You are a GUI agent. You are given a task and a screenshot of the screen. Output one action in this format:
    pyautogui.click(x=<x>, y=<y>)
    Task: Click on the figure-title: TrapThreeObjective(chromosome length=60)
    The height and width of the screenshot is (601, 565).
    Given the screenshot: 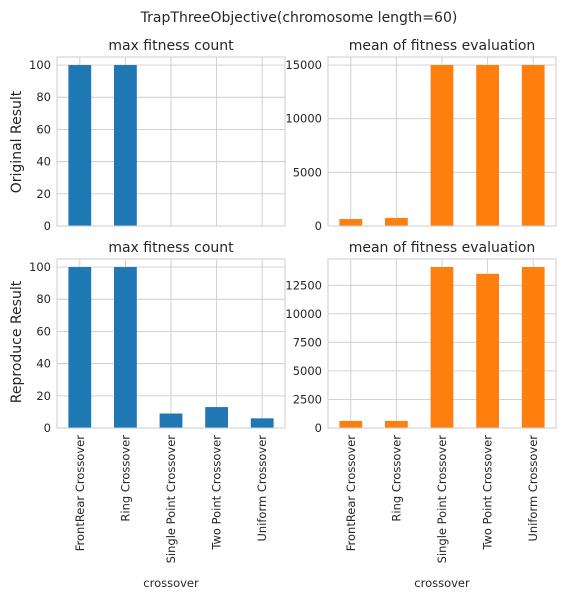 What is the action you would take?
    pyautogui.click(x=299, y=18)
    